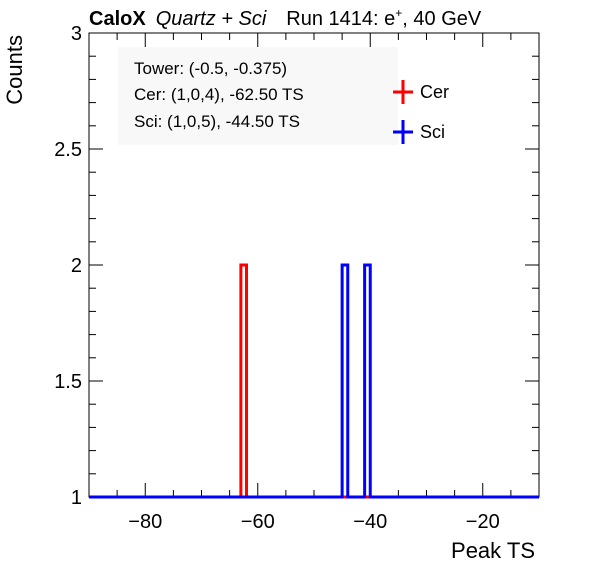 The image size is (596, 572). I want to click on annotation-cer: Cer: (1,0,4), -62.50 TS, so click(219, 94).